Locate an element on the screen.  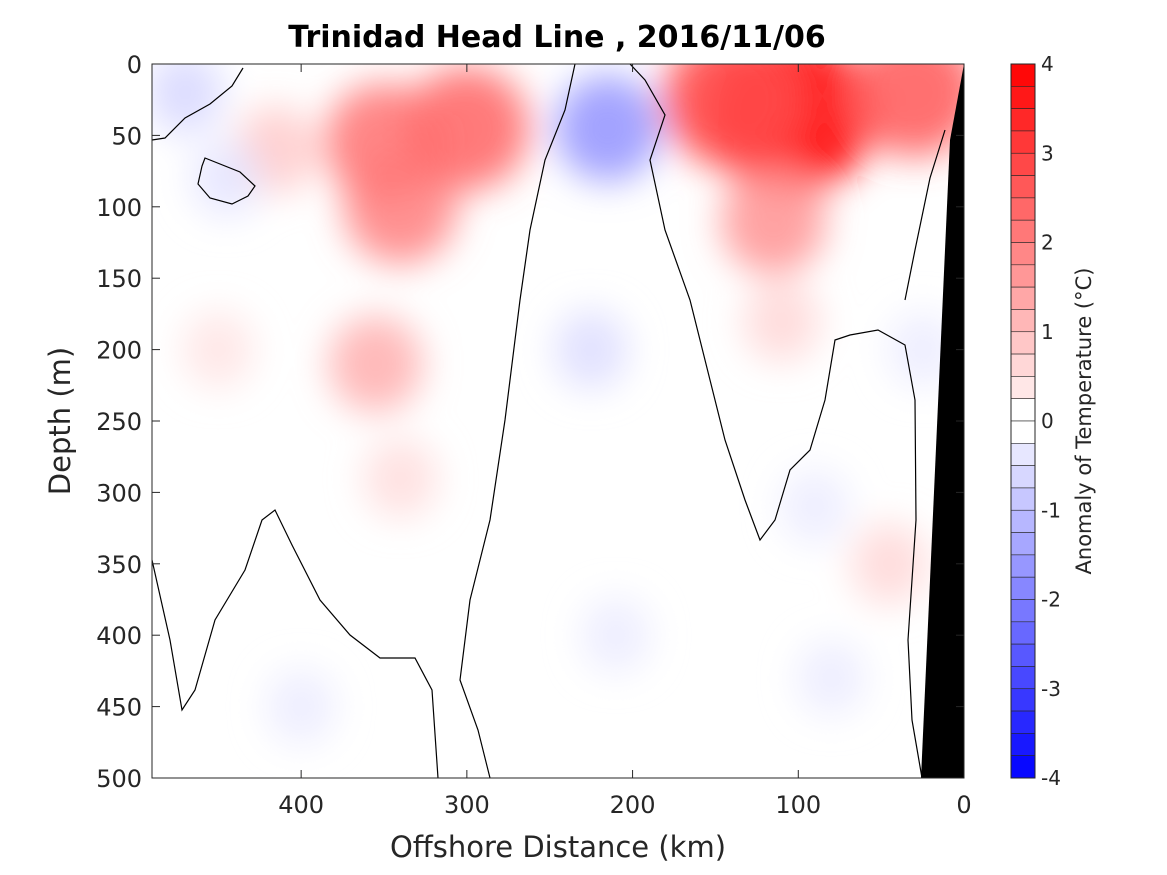
y-tick-label: 50 is located at coordinates (126, 136).